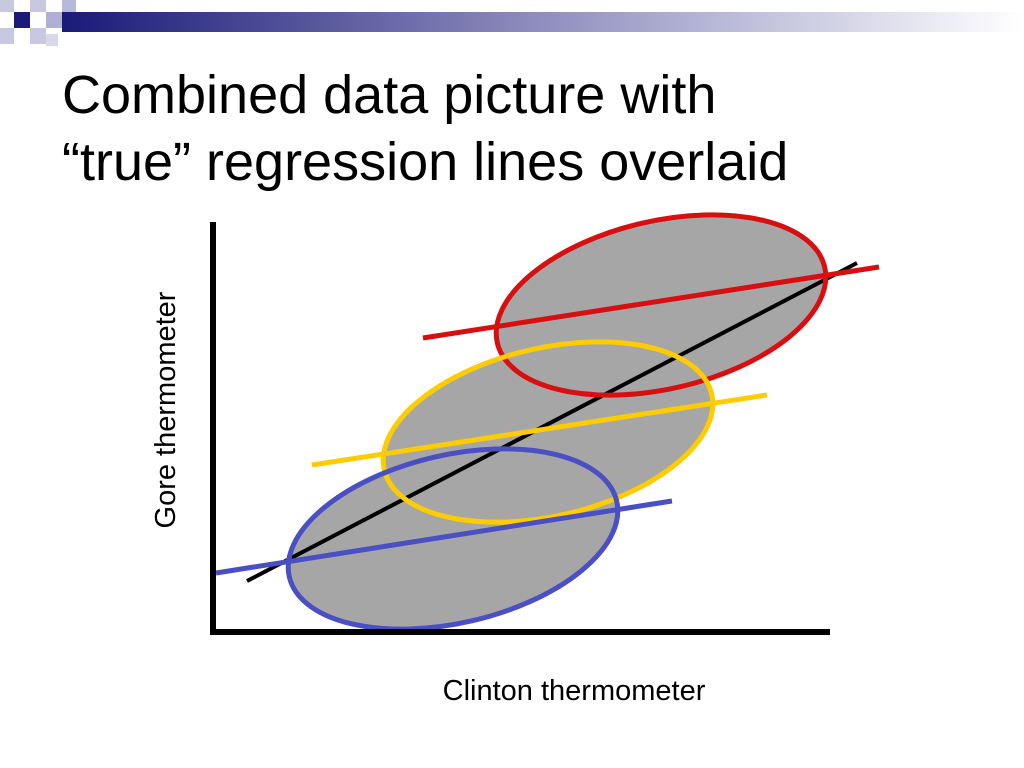  I want to click on group-low-outline, so click(453, 539).